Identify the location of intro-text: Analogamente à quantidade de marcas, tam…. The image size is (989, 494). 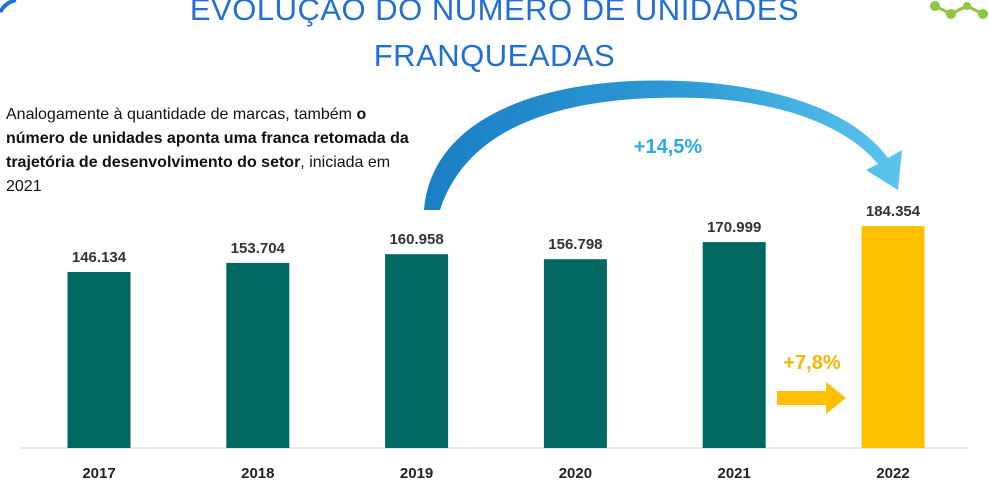
(216, 151).